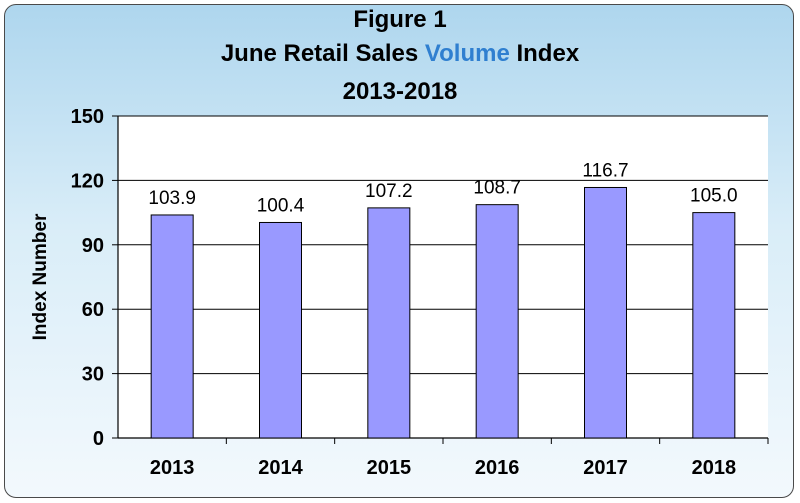  I want to click on subtitle-part-3: Index, so click(544, 53).